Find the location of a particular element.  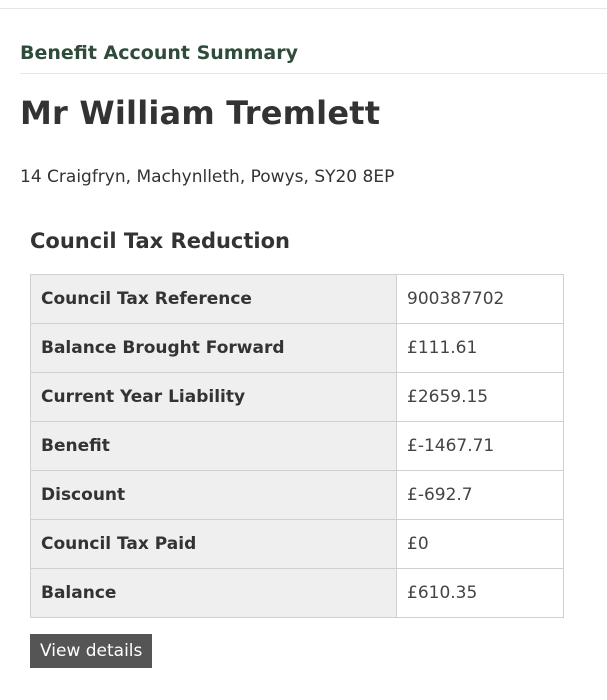

row-label-benefit: Benefit is located at coordinates (213, 446).